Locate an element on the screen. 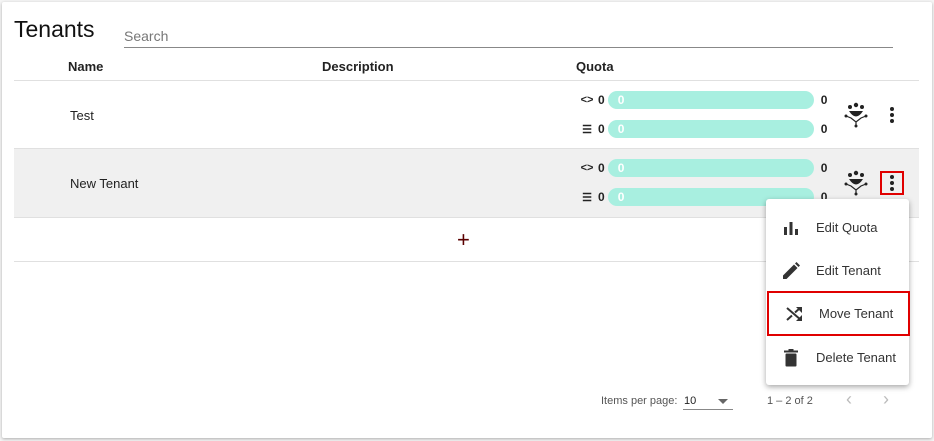 The height and width of the screenshot is (441, 934). page-title: Tenants is located at coordinates (54, 29).